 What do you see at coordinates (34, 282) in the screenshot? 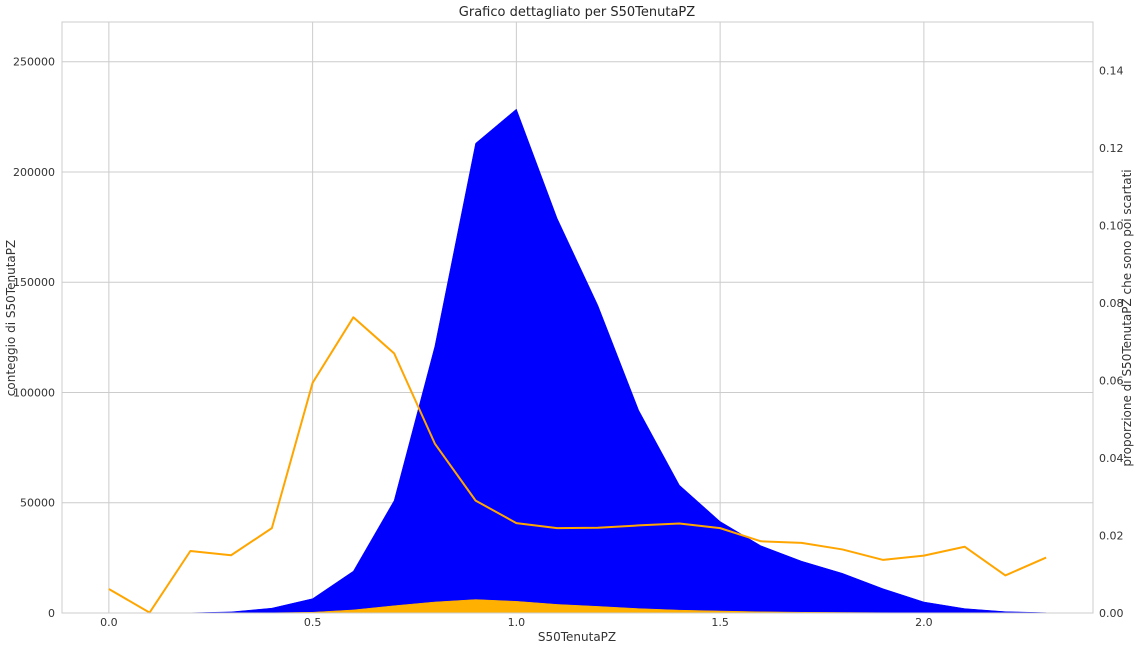
I see `y-left-tick-label: 150000` at bounding box center [34, 282].